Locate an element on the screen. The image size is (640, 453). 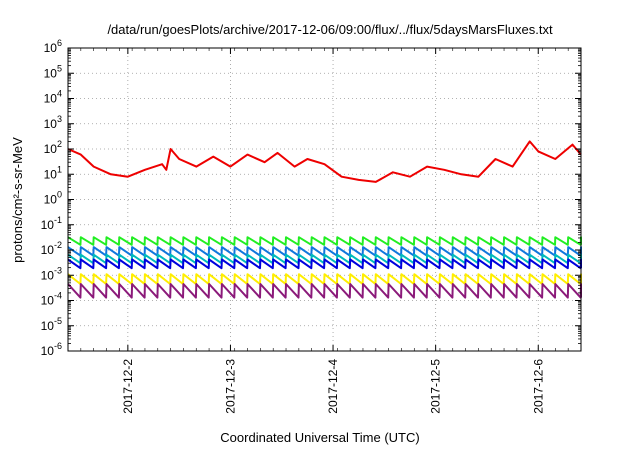
y-tick-label: 10⁶ is located at coordinates (53, 46).